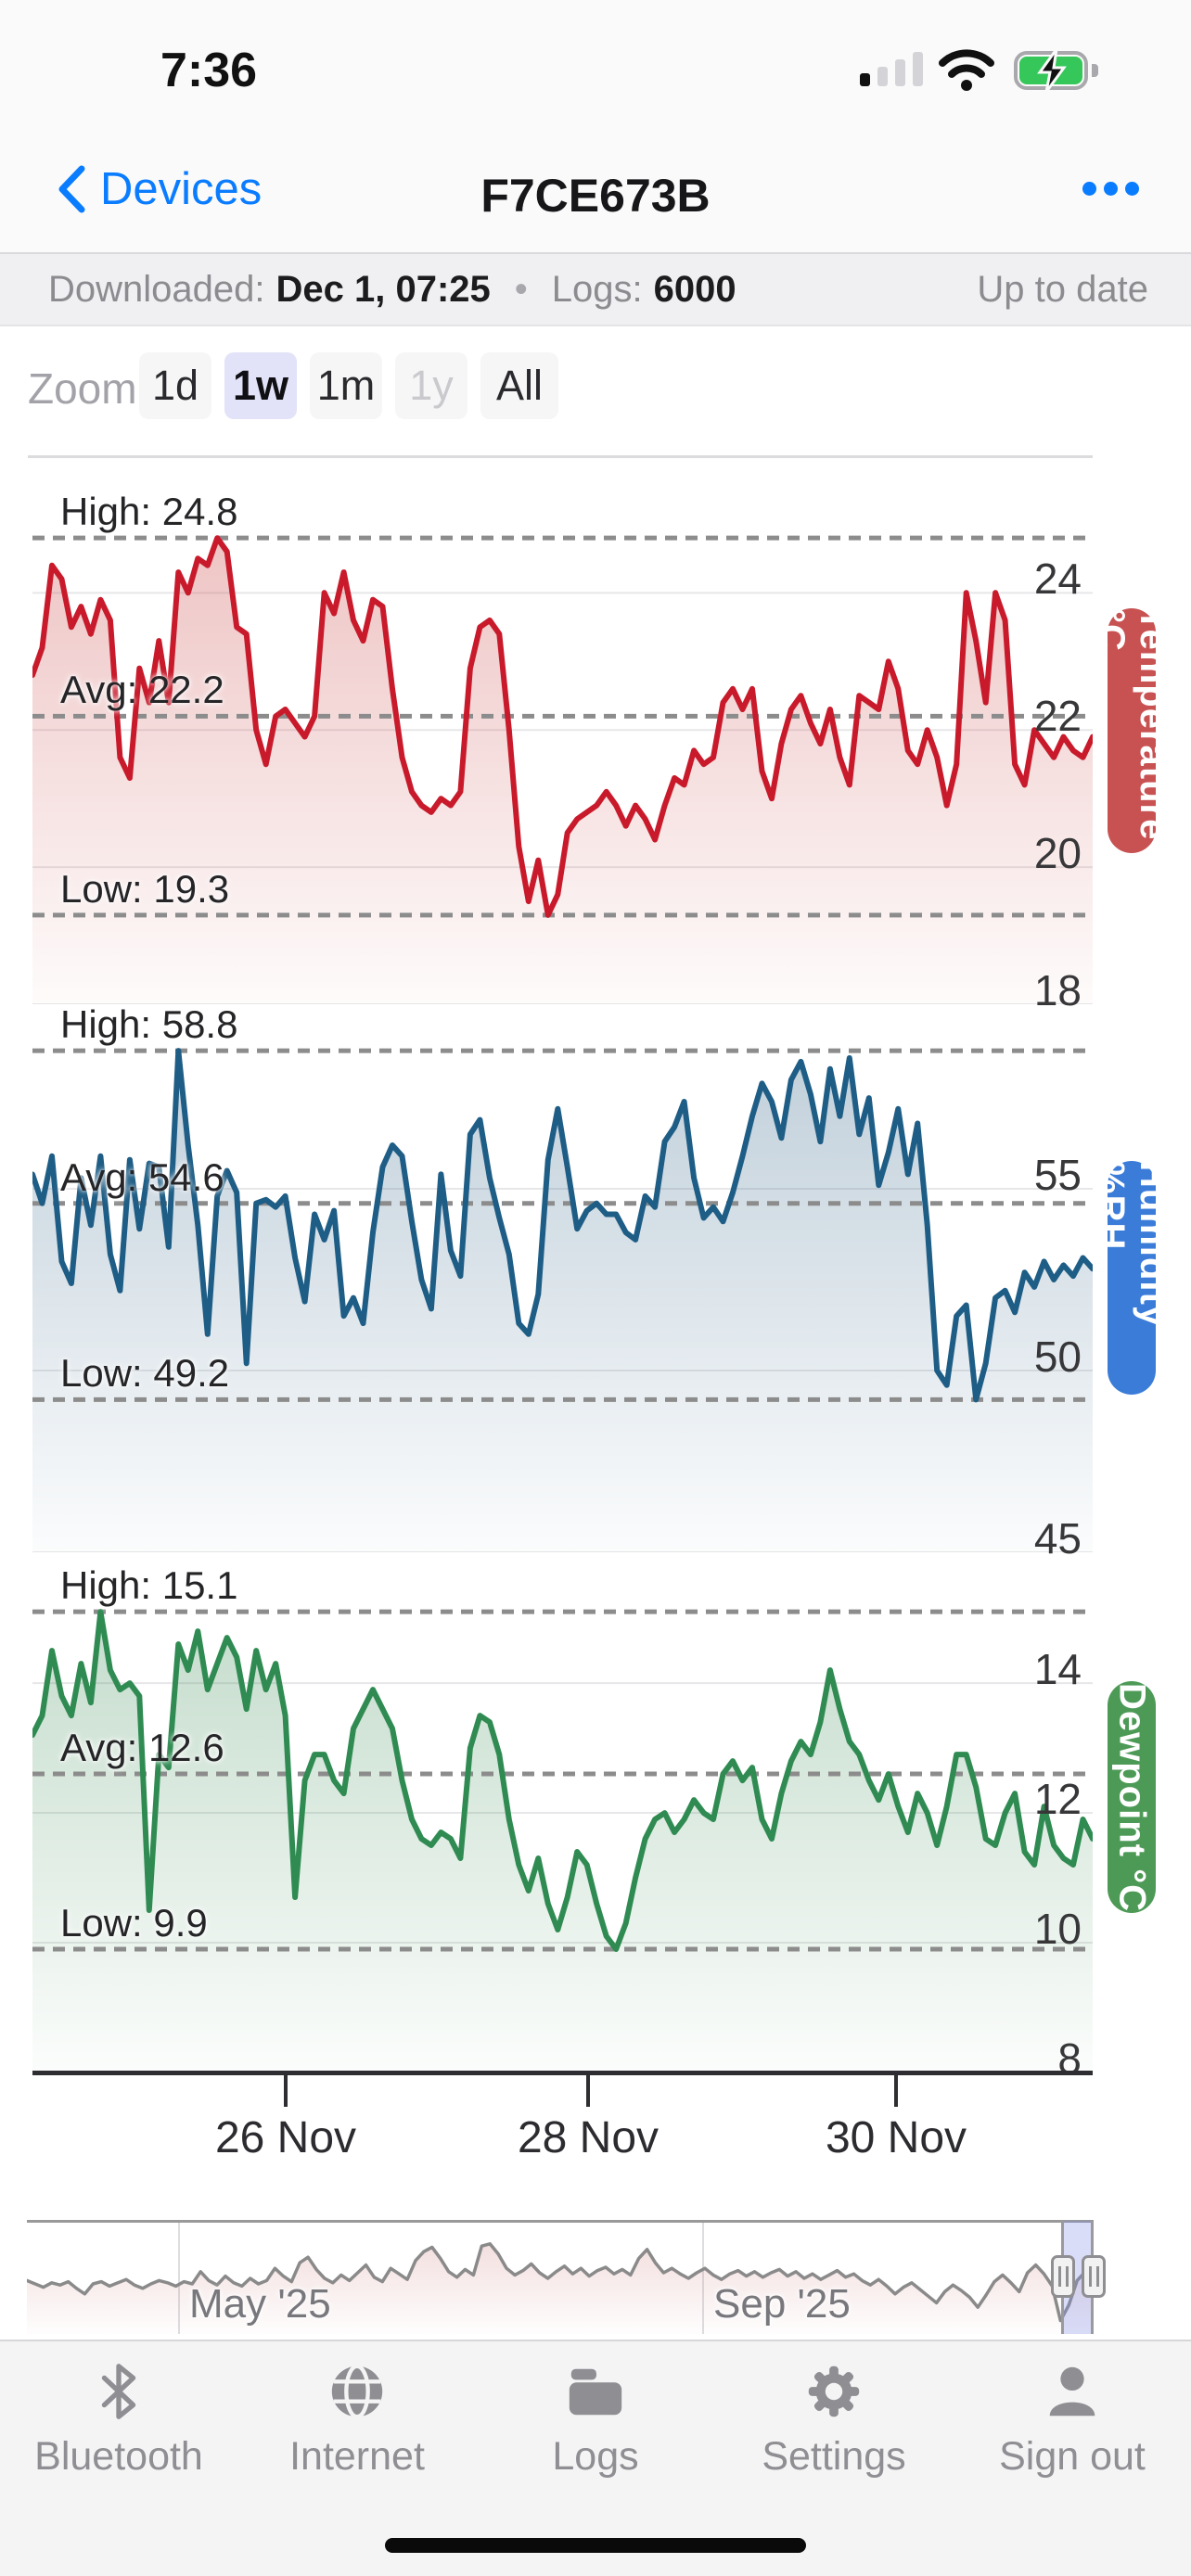 The width and height of the screenshot is (1191, 2576). What do you see at coordinates (156, 289) in the screenshot?
I see `downloaded-label: Downloaded:` at bounding box center [156, 289].